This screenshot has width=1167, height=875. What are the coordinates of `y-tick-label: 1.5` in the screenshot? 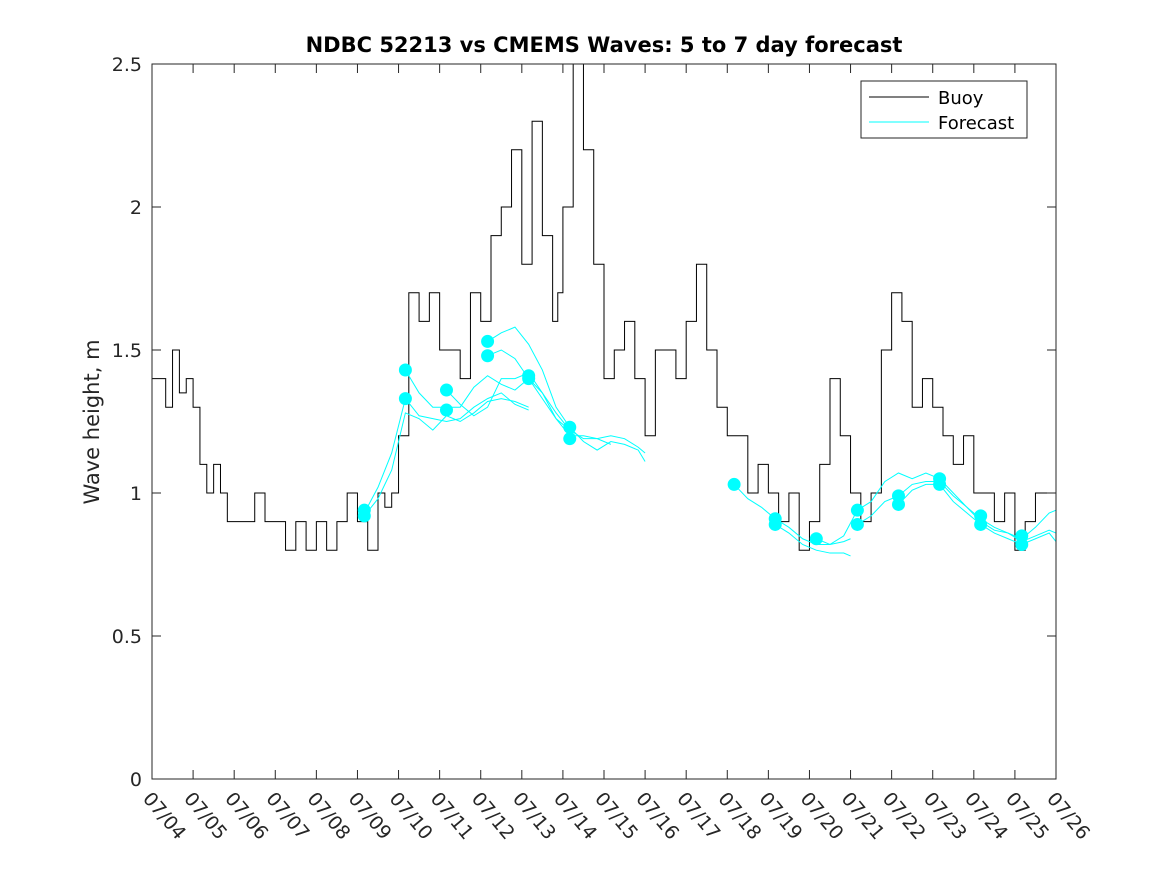 It's located at (127, 351).